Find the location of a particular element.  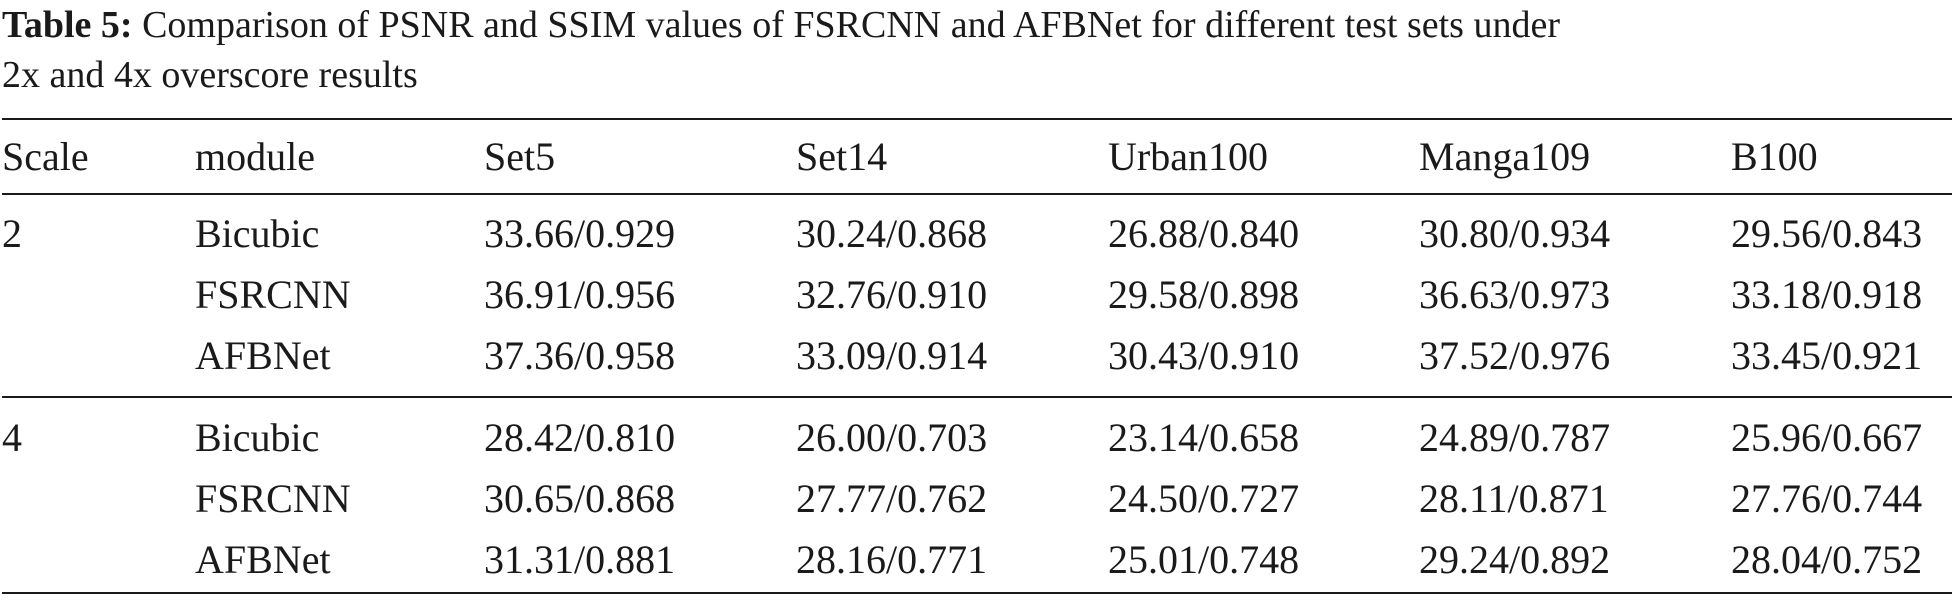

value-cell: 28.11/0.871 is located at coordinates (1514, 498).